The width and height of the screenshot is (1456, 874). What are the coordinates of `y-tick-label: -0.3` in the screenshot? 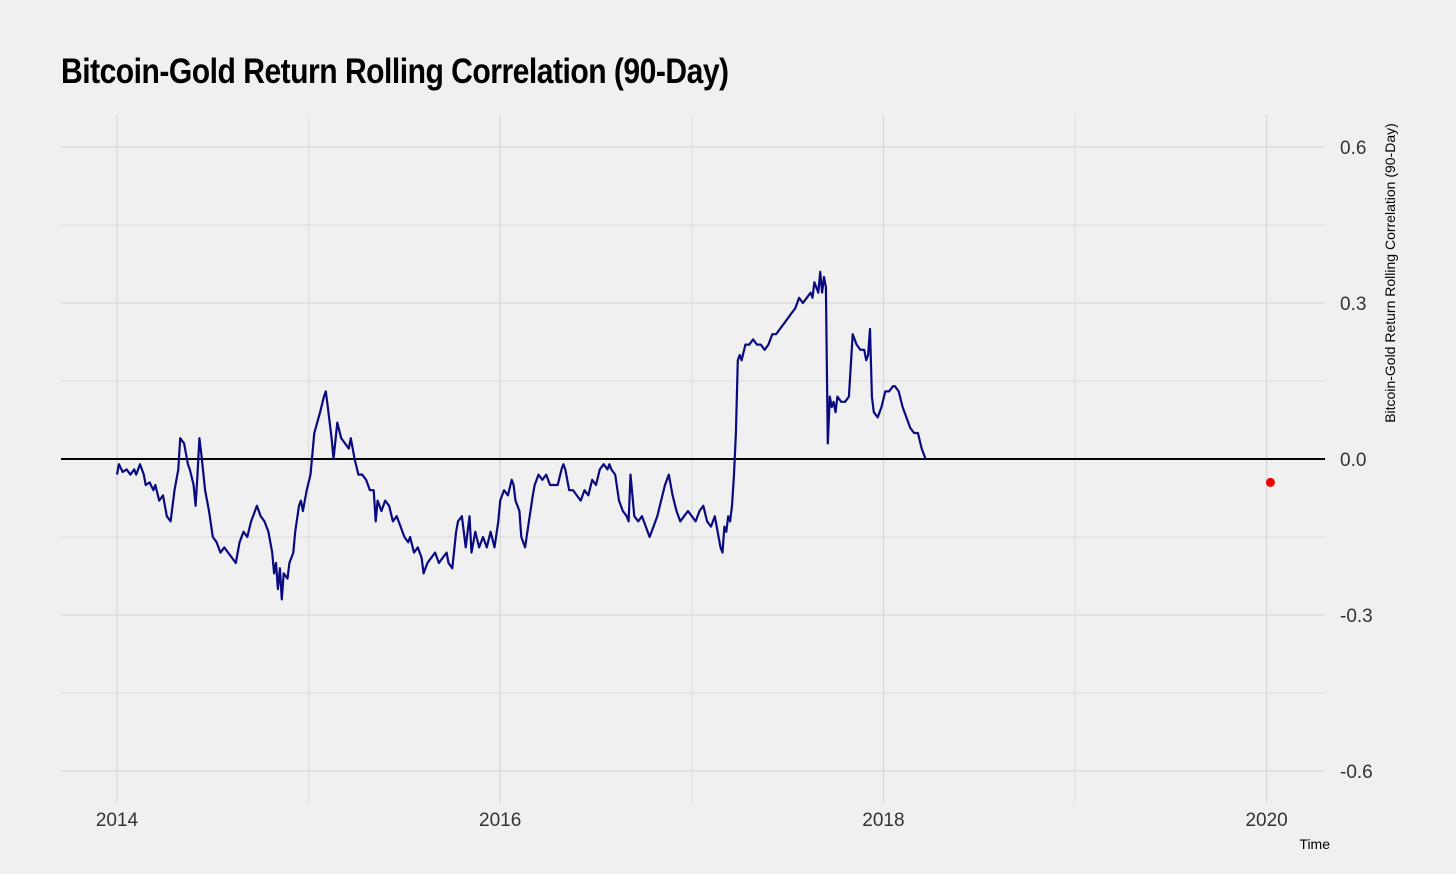 It's located at (1356, 616).